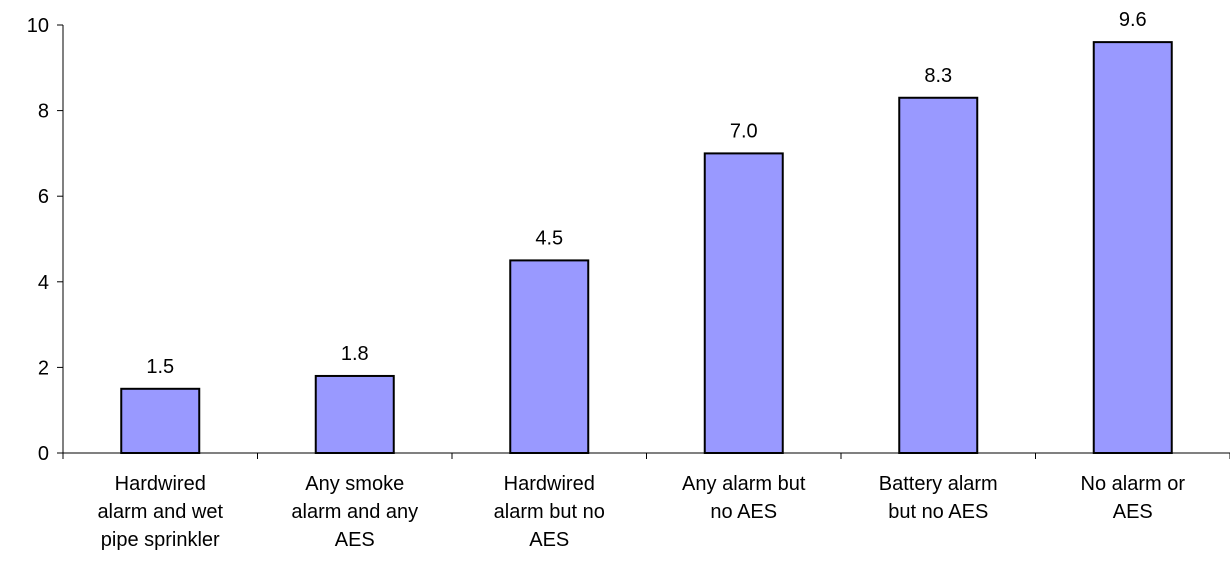  Describe the element at coordinates (938, 484) in the screenshot. I see `category-label-line: Battery alarm` at that location.